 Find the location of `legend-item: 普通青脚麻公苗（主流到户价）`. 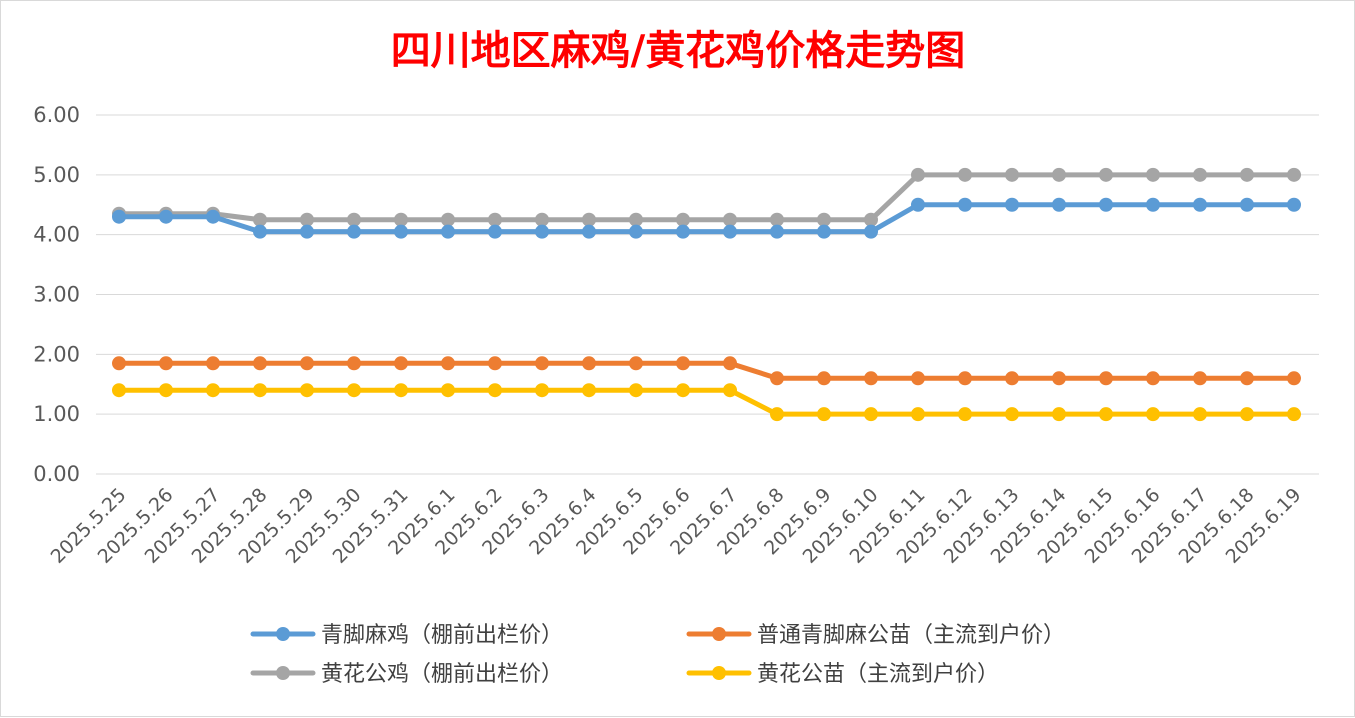

legend-item: 普通青脚麻公苗（主流到户价） is located at coordinates (875, 635).